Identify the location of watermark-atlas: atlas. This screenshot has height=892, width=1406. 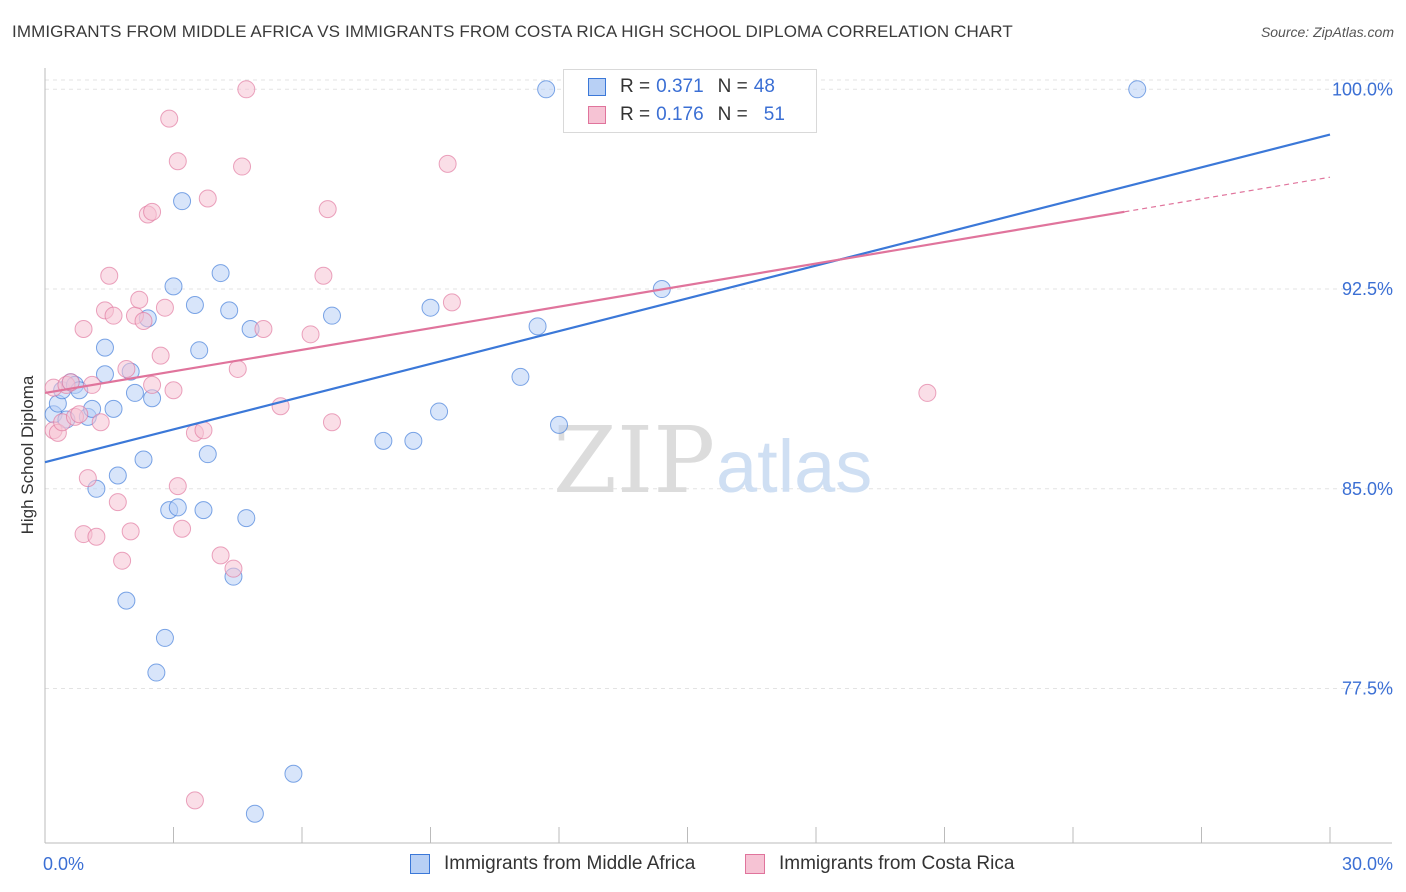
(794, 466).